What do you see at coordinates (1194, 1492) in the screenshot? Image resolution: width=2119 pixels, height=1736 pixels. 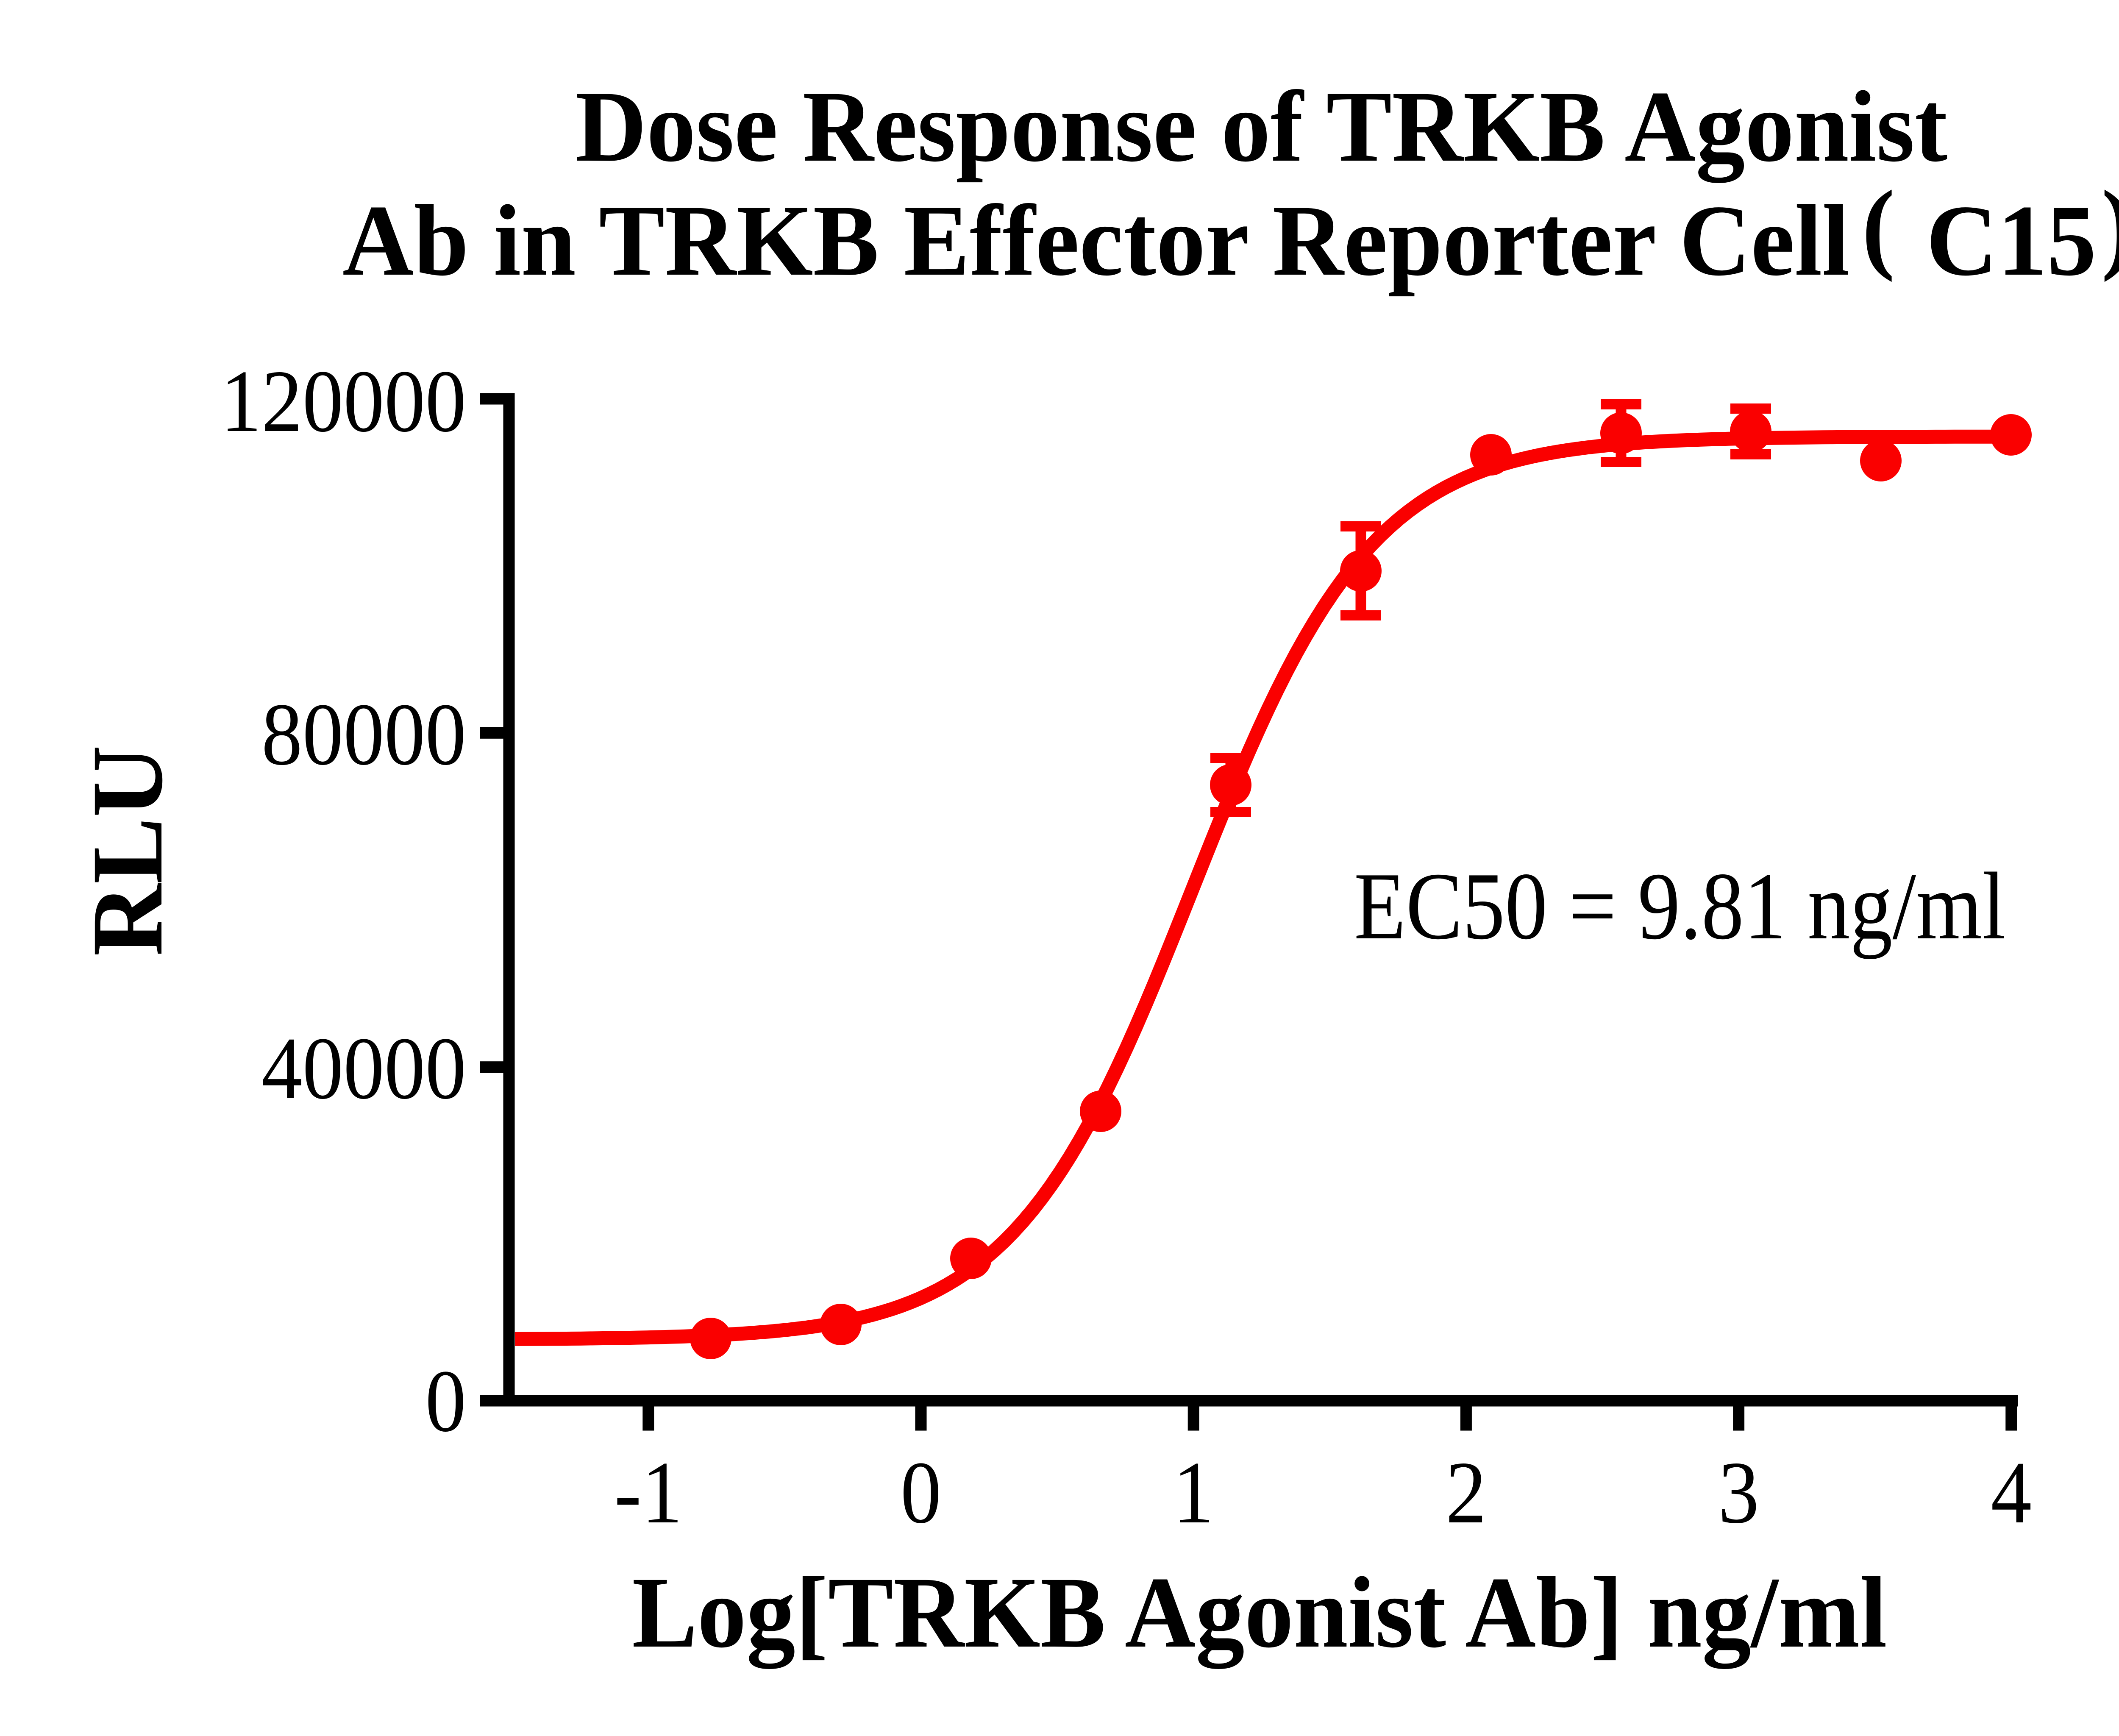 I see `svg-text: 1` at bounding box center [1194, 1492].